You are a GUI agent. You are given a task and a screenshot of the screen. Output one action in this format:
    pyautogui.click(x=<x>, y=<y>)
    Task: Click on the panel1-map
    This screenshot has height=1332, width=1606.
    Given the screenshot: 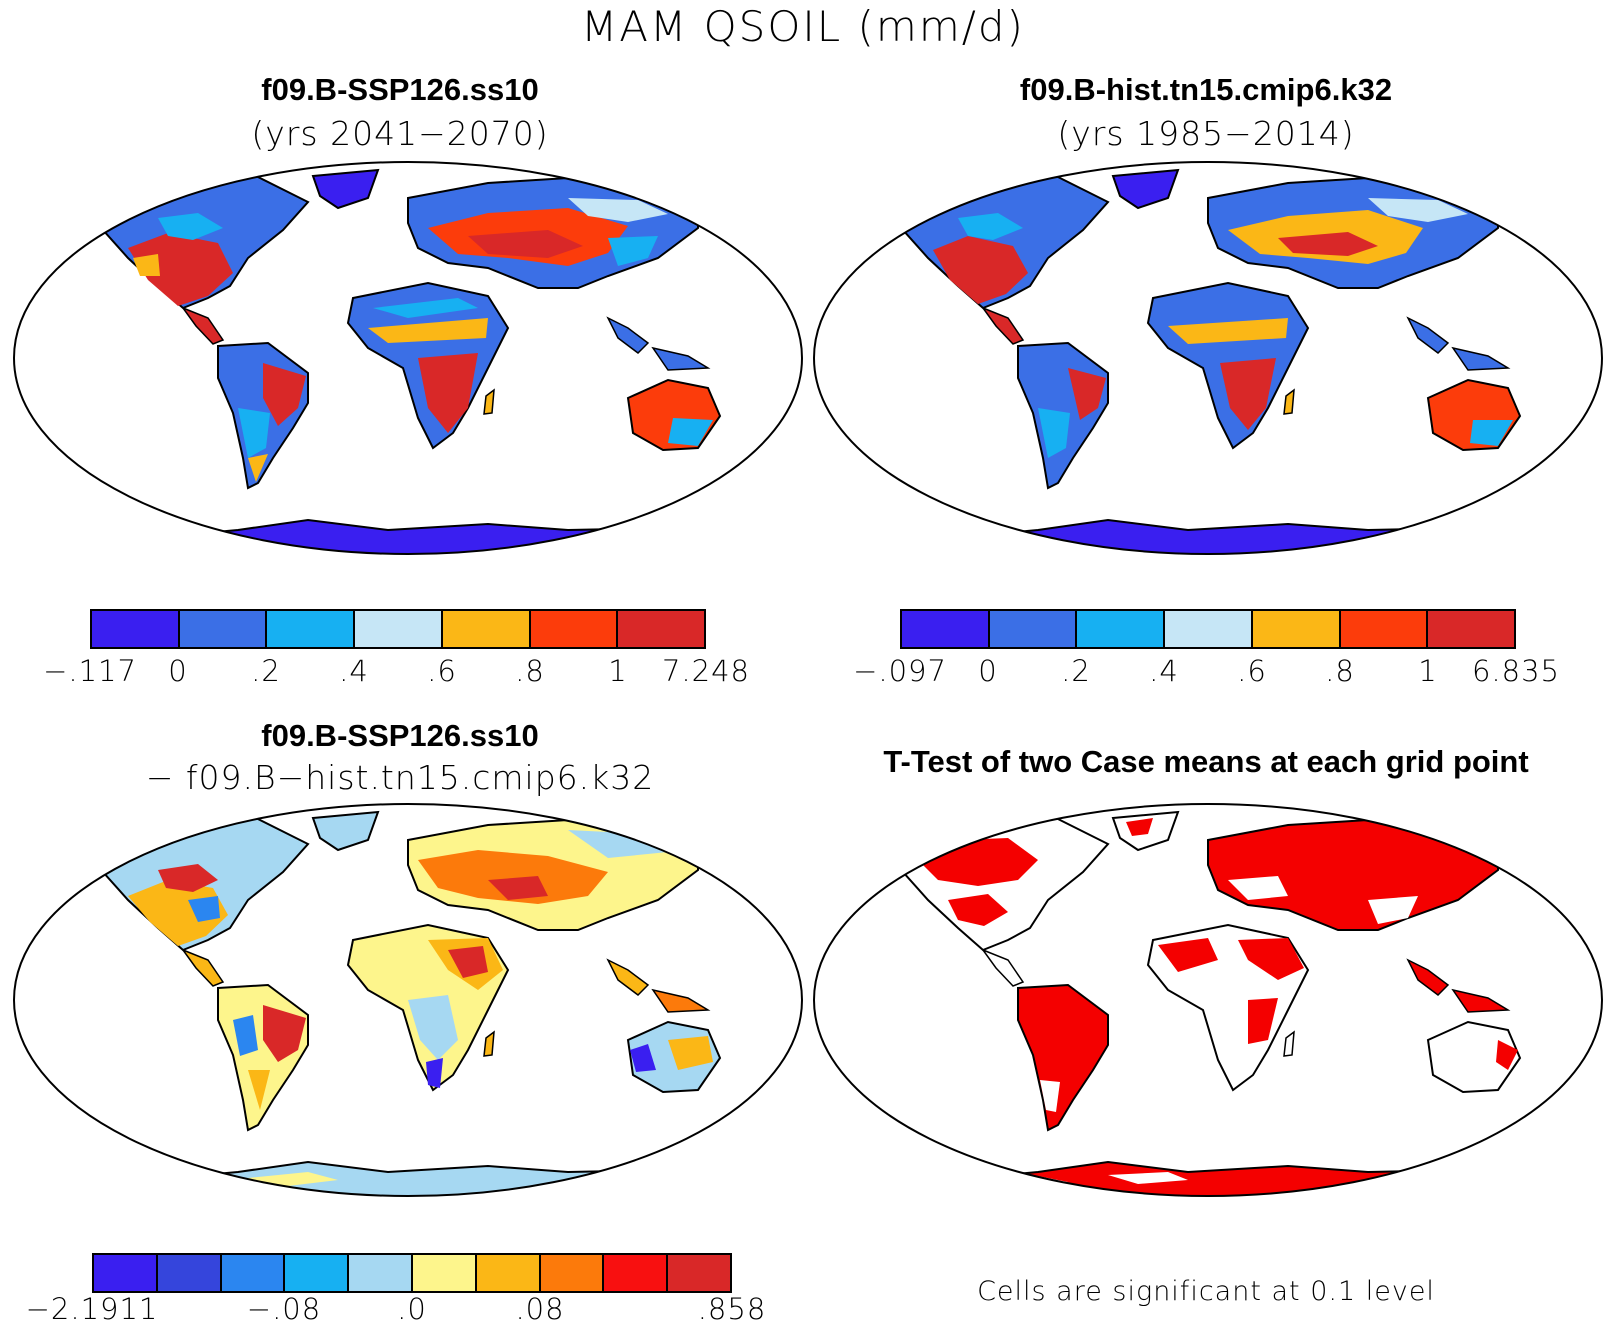 What is the action you would take?
    pyautogui.click(x=408, y=358)
    